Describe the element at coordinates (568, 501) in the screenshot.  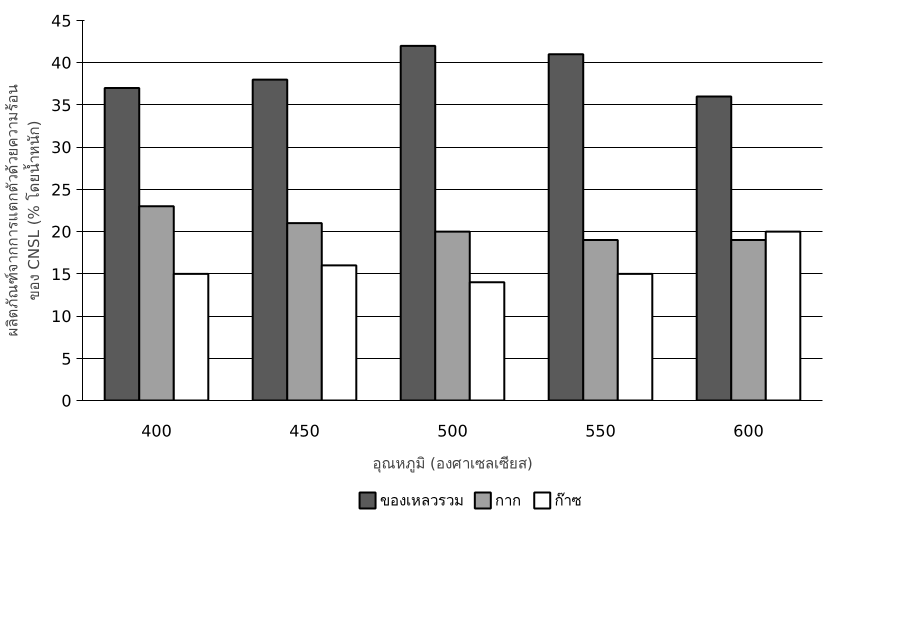
I see `legend-label: ก๊าซ` at that location.